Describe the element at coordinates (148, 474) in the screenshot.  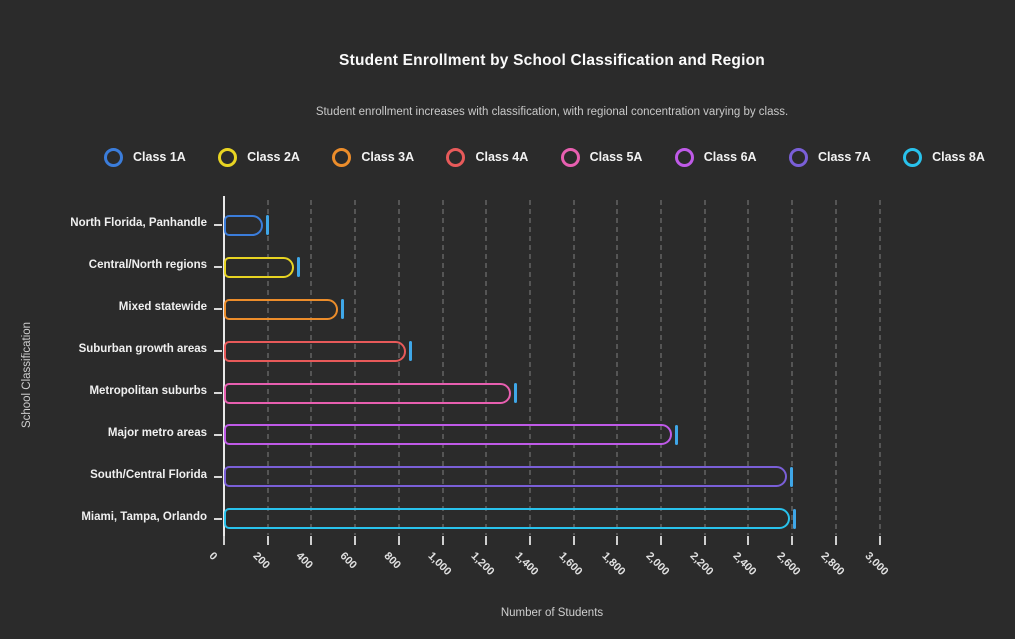
I see `category-label: South/Central Florida` at that location.